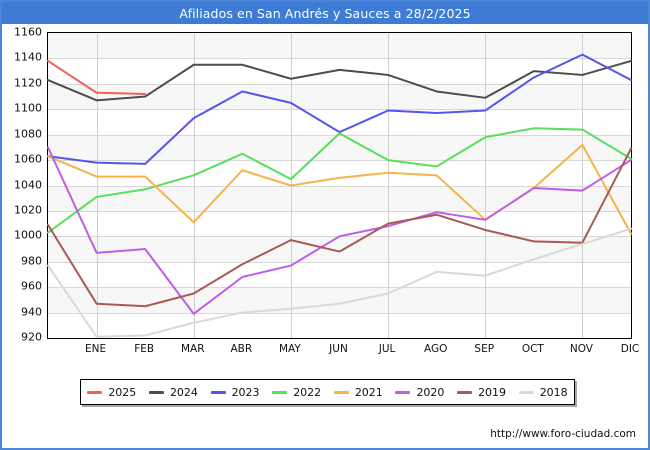 The width and height of the screenshot is (650, 450). What do you see at coordinates (241, 349) in the screenshot?
I see `x-axis-tick-label: ABR` at bounding box center [241, 349].